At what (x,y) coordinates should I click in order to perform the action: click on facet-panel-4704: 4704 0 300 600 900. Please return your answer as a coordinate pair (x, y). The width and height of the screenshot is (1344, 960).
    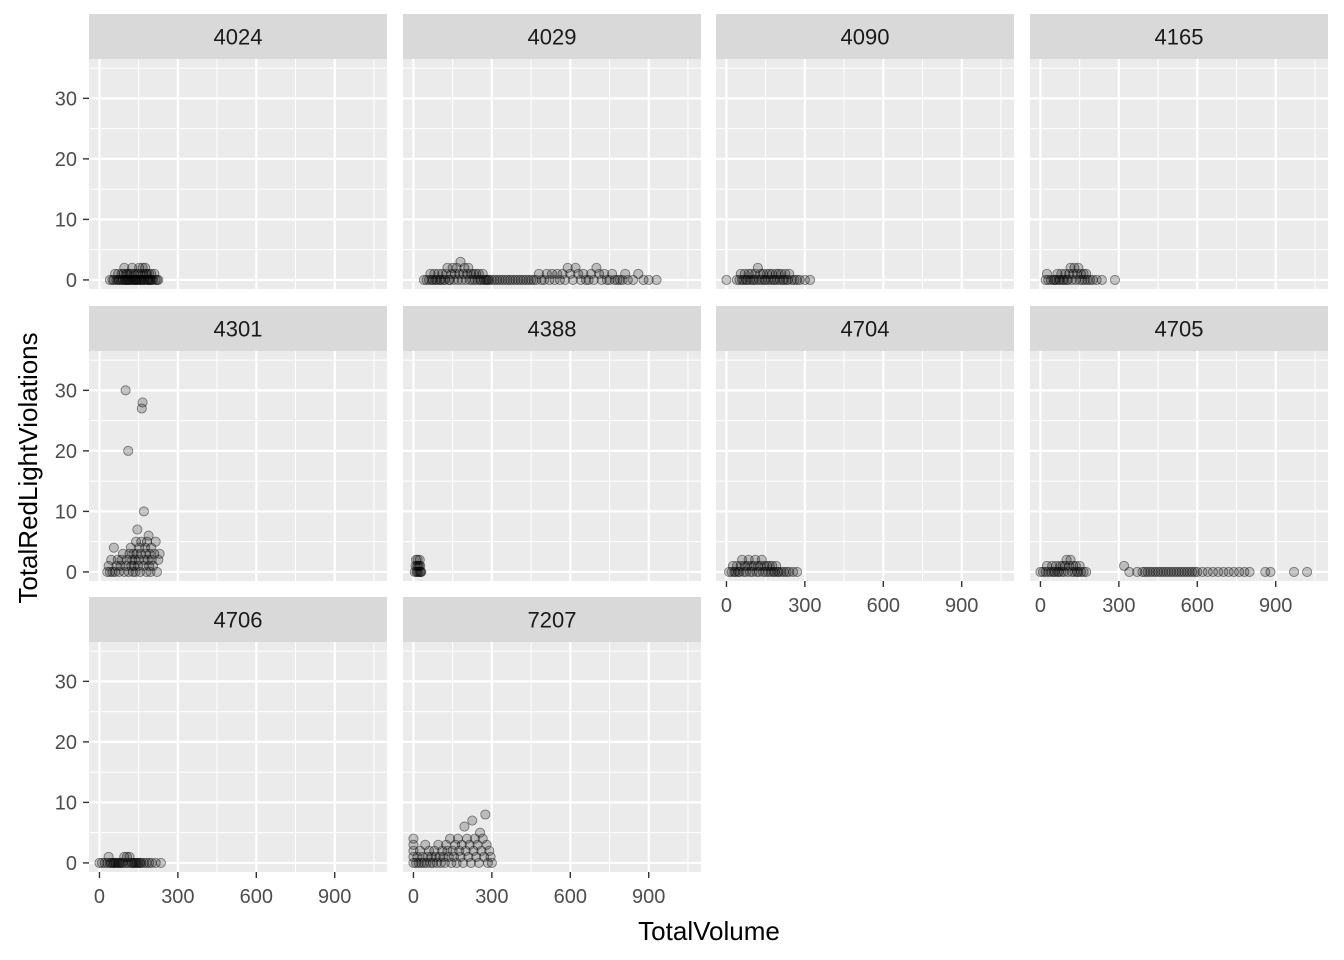
    Looking at the image, I should click on (865, 461).